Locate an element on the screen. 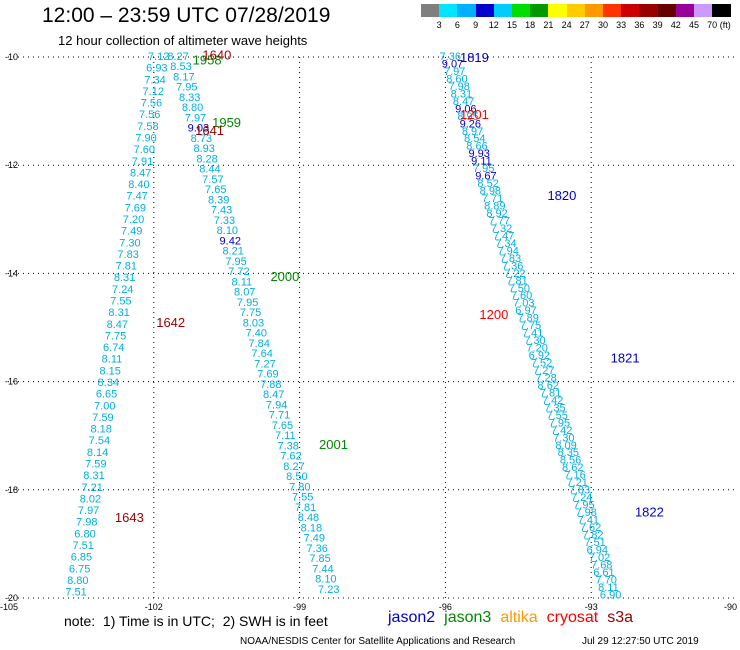  x-tick-label: -93 is located at coordinates (591, 607).